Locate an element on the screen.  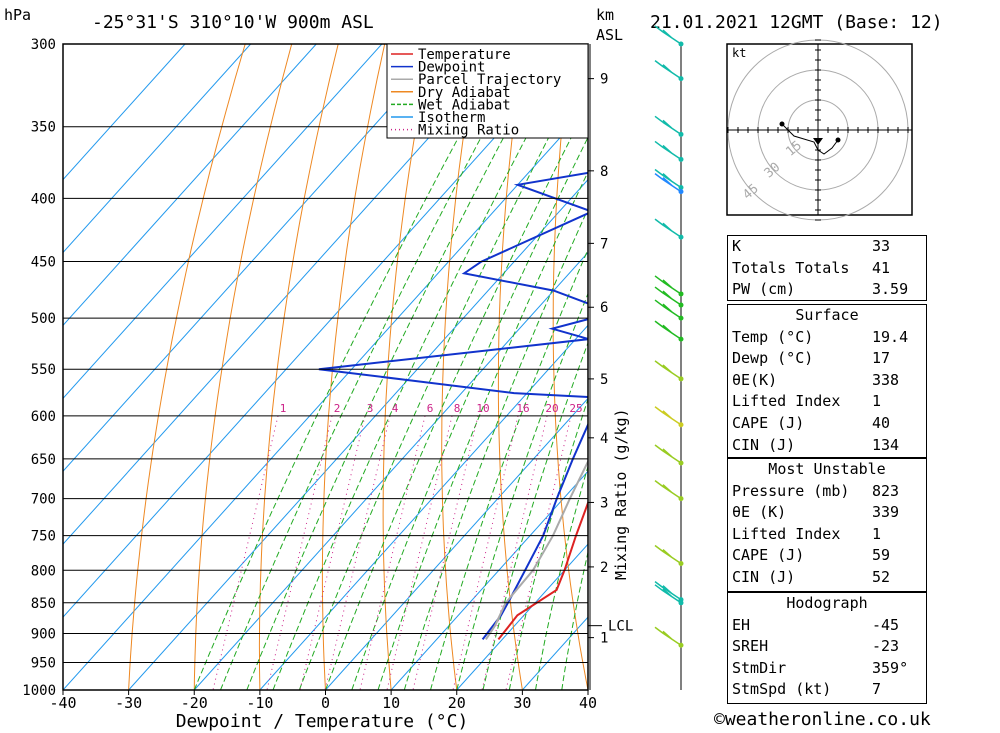
pressure-tick-label: 500 is located at coordinates (43, 319).